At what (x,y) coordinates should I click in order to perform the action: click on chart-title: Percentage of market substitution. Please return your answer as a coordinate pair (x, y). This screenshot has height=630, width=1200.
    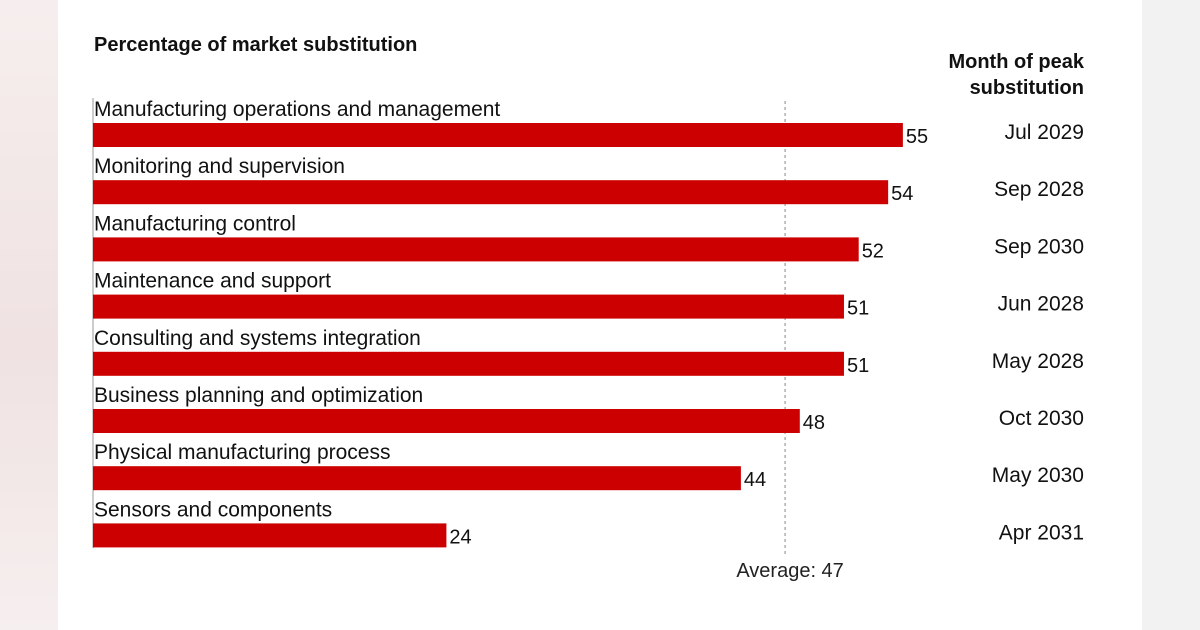
    Looking at the image, I should click on (255, 45).